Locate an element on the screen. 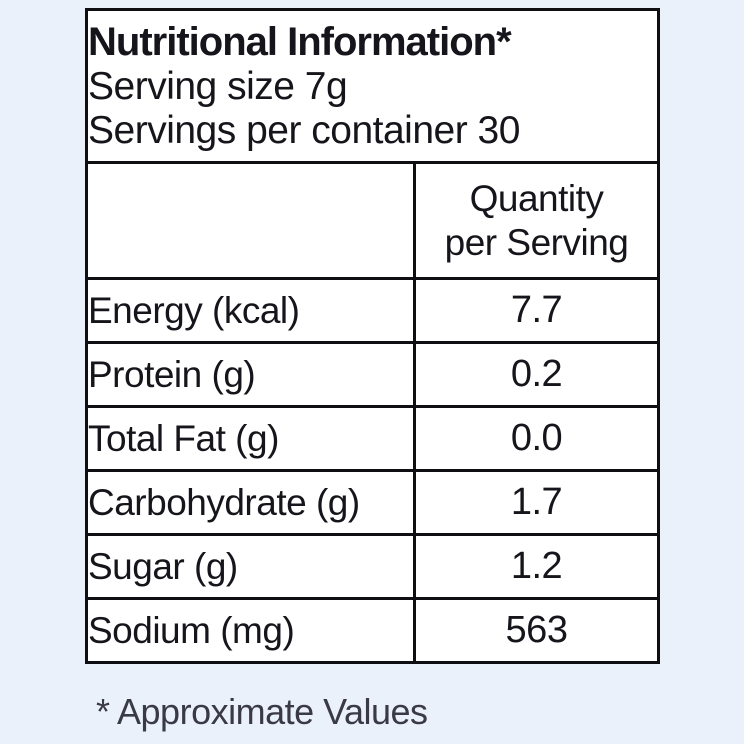 The image size is (744, 744). table-row: Sodium (mg) 563 is located at coordinates (372, 630).